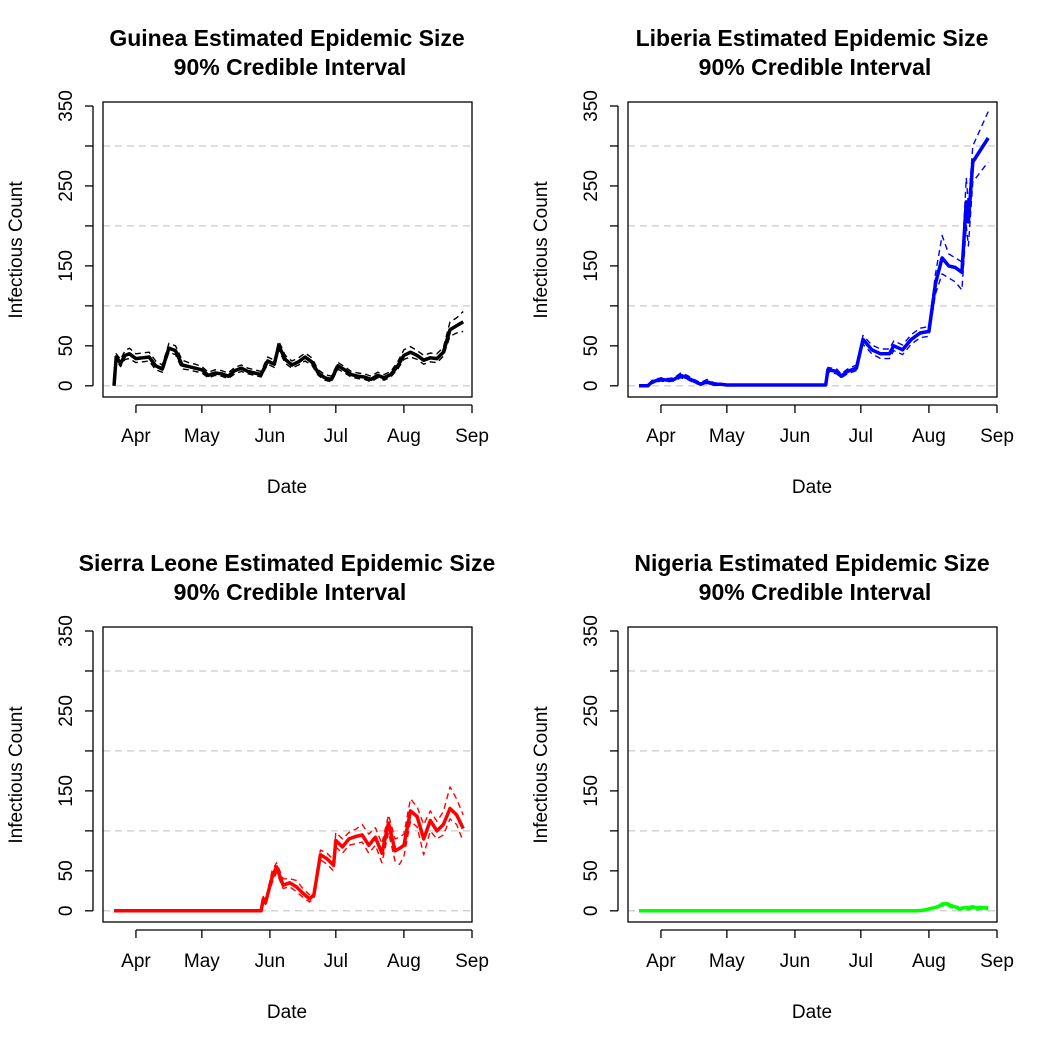  Describe the element at coordinates (289, 865) in the screenshot. I see `series-line-lower-bound` at that location.